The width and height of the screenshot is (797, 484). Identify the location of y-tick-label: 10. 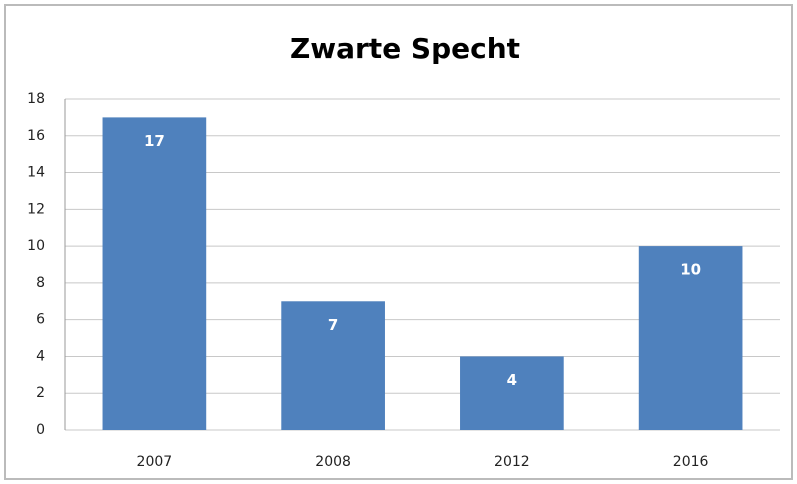
(36, 246).